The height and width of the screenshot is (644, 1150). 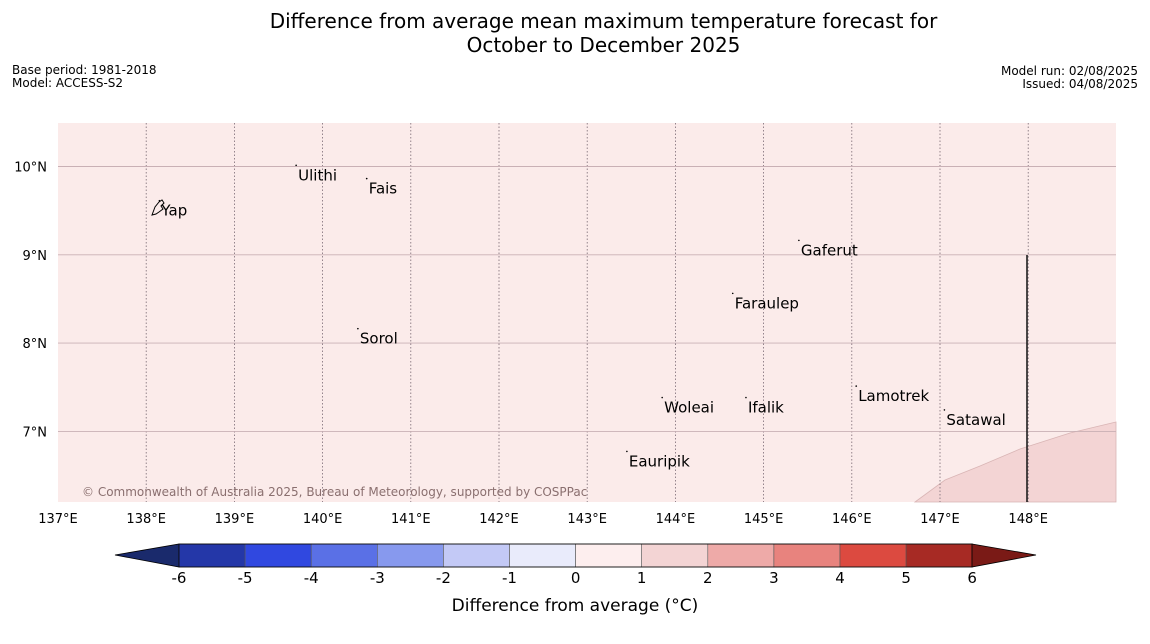 I want to click on colorbar-tick-label: -6, so click(x=179, y=578).